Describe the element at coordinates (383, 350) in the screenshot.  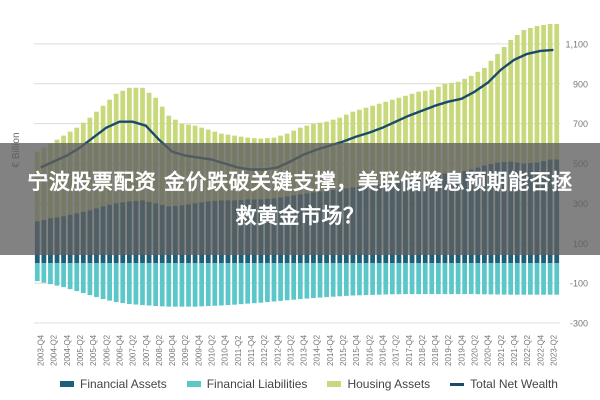
I see `x-tick-label: 2016-Q4` at that location.